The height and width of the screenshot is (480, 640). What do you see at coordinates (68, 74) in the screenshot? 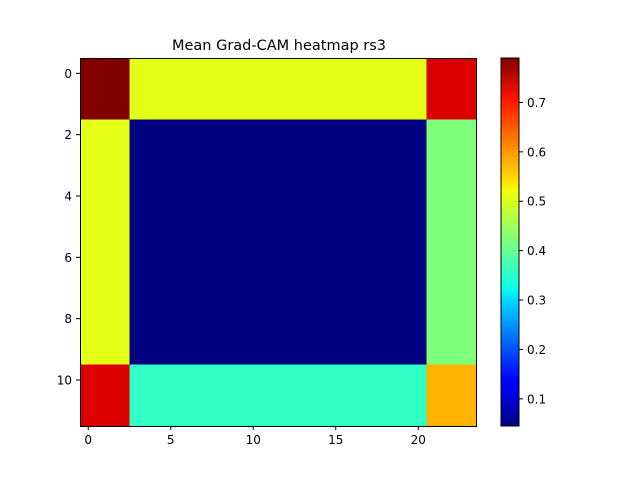
I see `y-tick-label: 0` at bounding box center [68, 74].